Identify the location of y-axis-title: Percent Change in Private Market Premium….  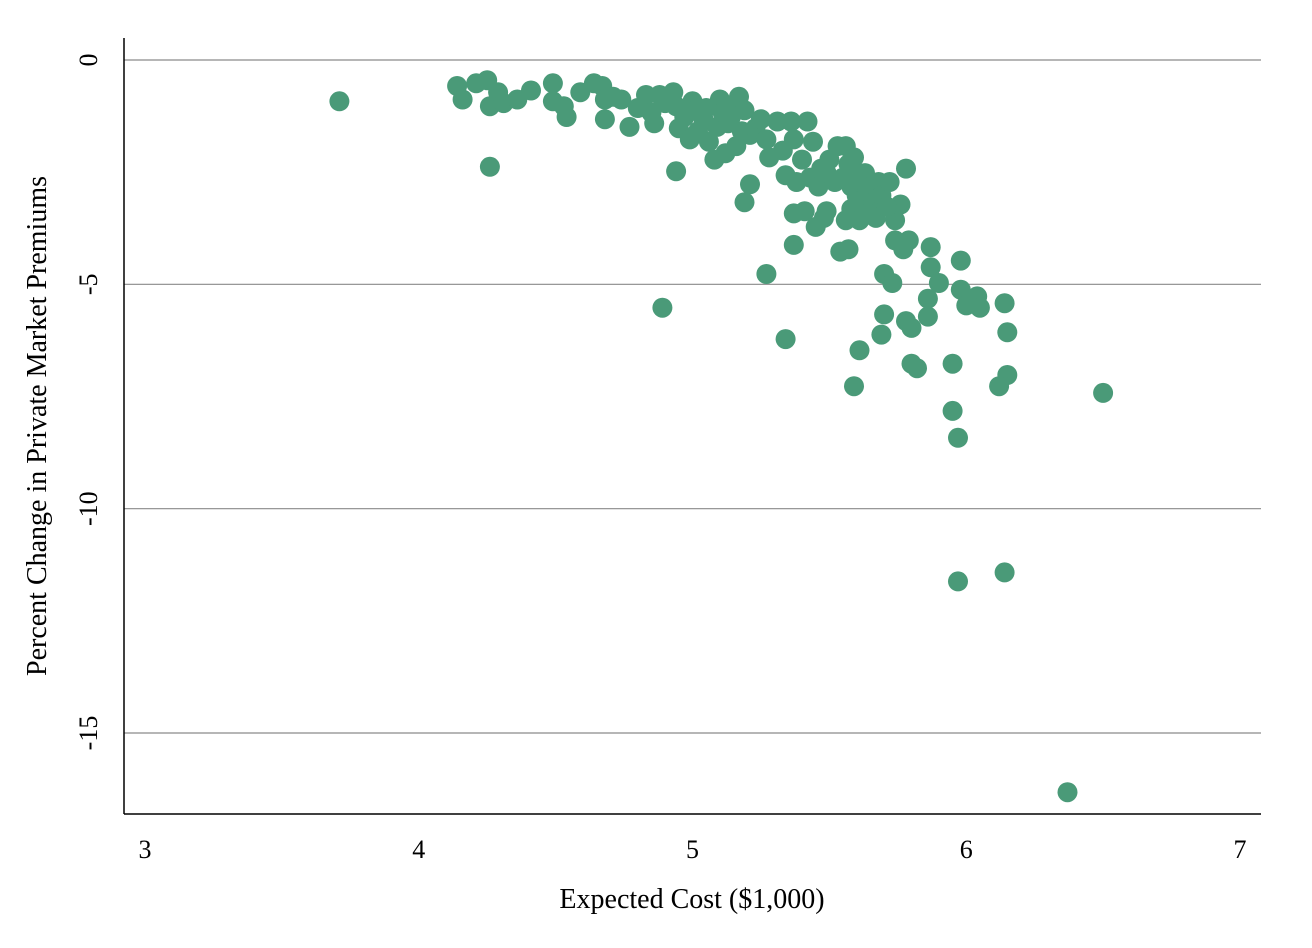
(37, 426).